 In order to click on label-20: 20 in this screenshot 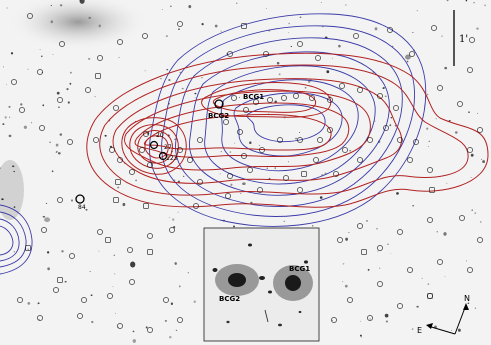, I will do `click(160, 135)`.